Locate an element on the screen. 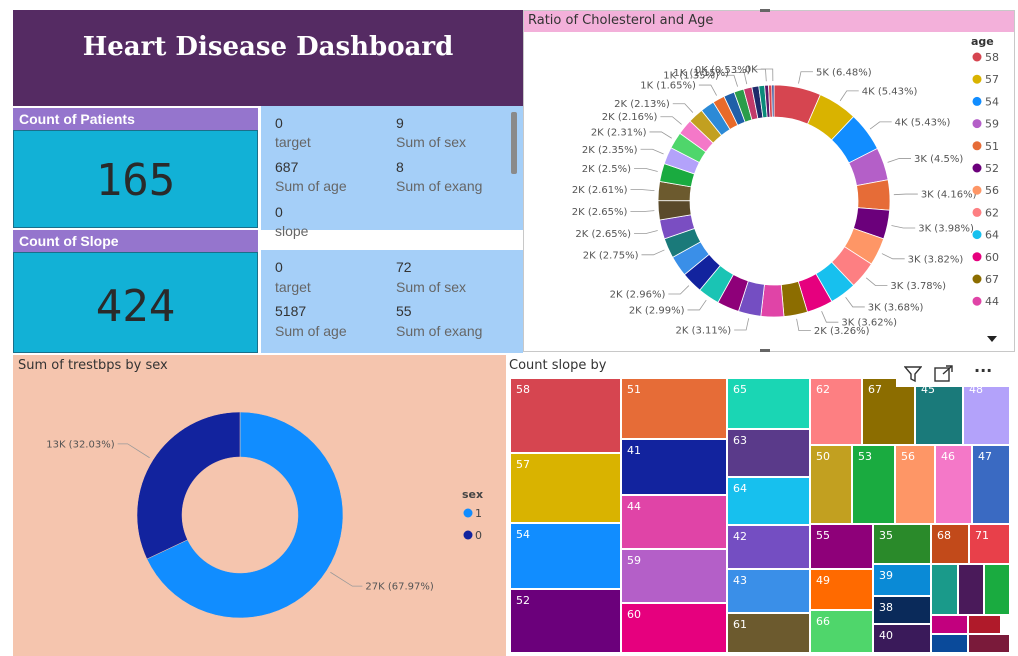 The height and width of the screenshot is (656, 1018). treemap-cell: 44 is located at coordinates (674, 522).